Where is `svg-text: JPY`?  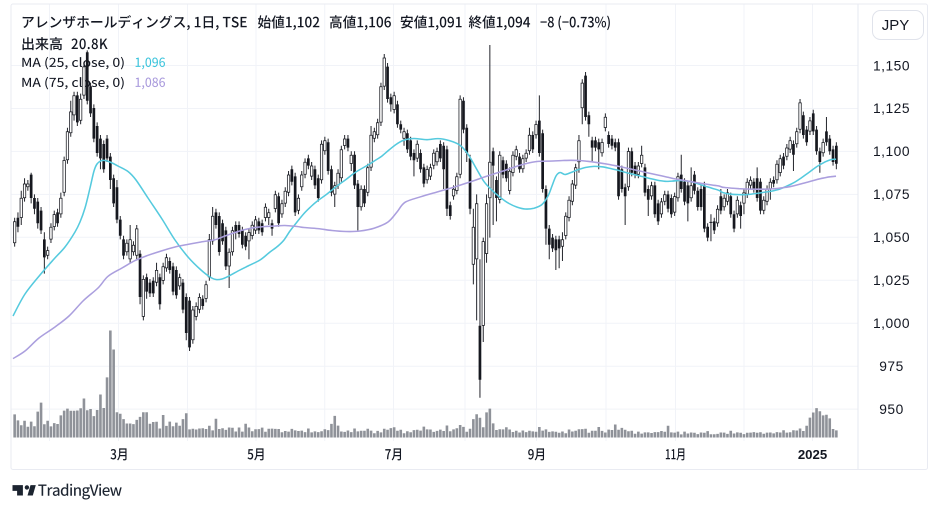 svg-text: JPY is located at coordinates (896, 25).